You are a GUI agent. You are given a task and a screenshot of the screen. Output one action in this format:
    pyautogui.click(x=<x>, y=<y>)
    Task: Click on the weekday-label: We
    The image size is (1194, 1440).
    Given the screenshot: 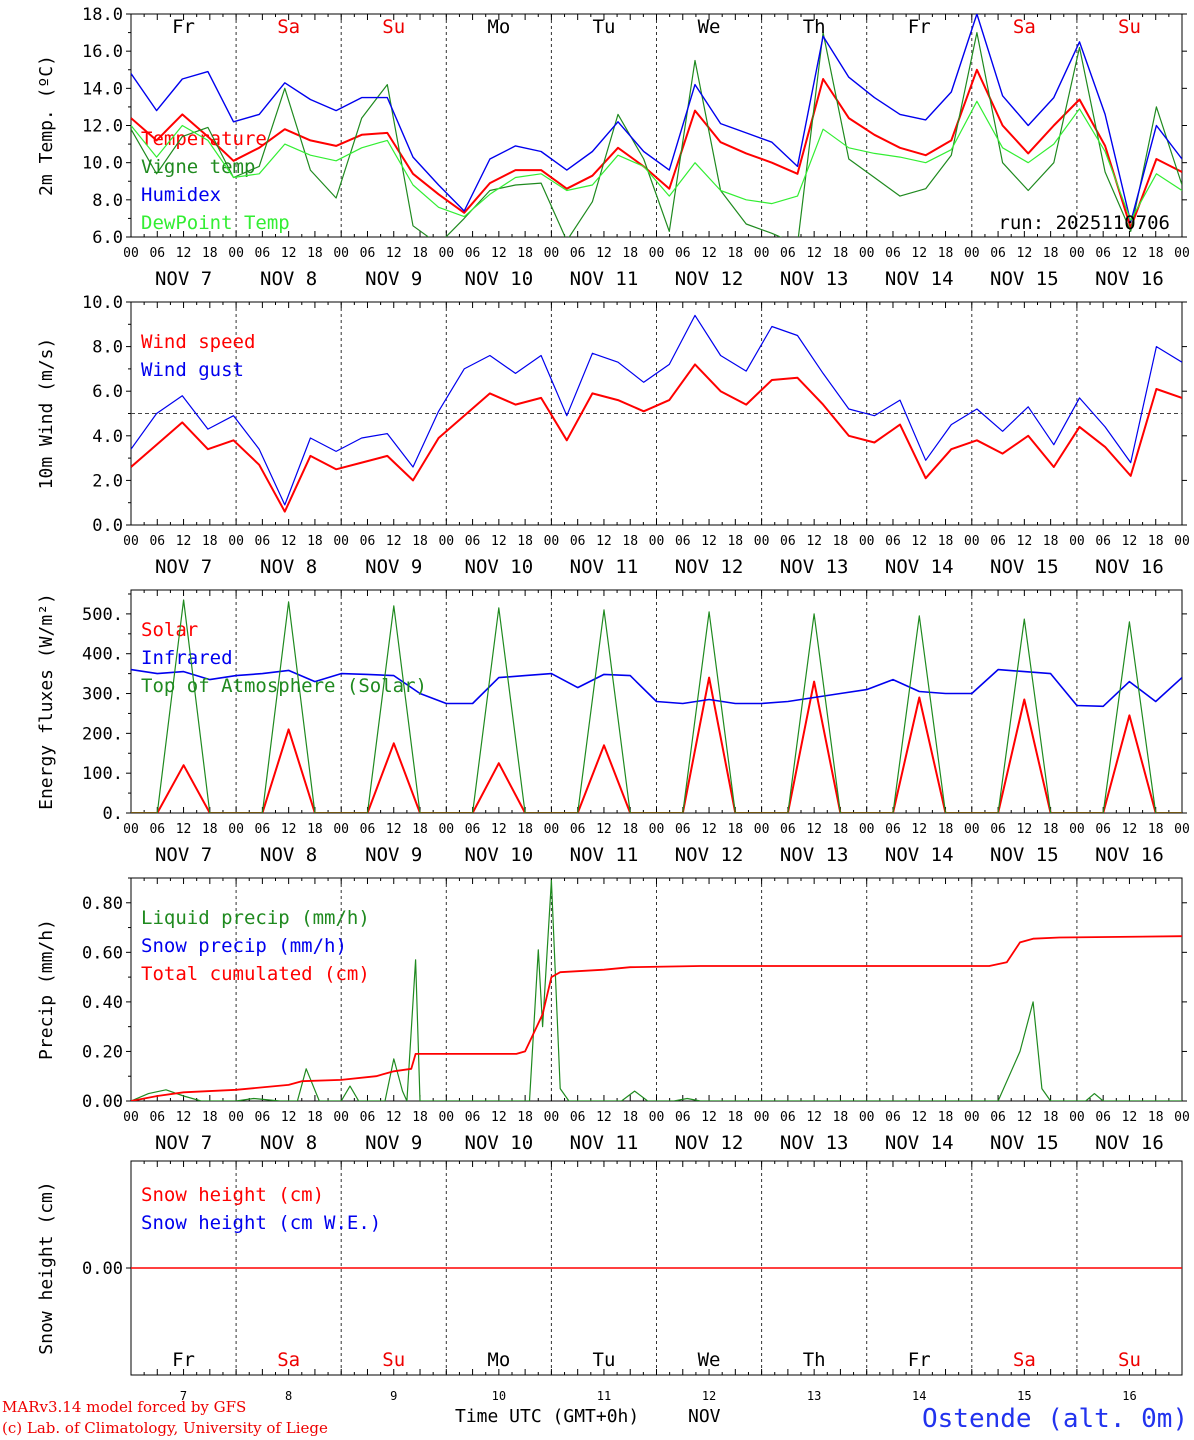 What is the action you would take?
    pyautogui.click(x=709, y=27)
    